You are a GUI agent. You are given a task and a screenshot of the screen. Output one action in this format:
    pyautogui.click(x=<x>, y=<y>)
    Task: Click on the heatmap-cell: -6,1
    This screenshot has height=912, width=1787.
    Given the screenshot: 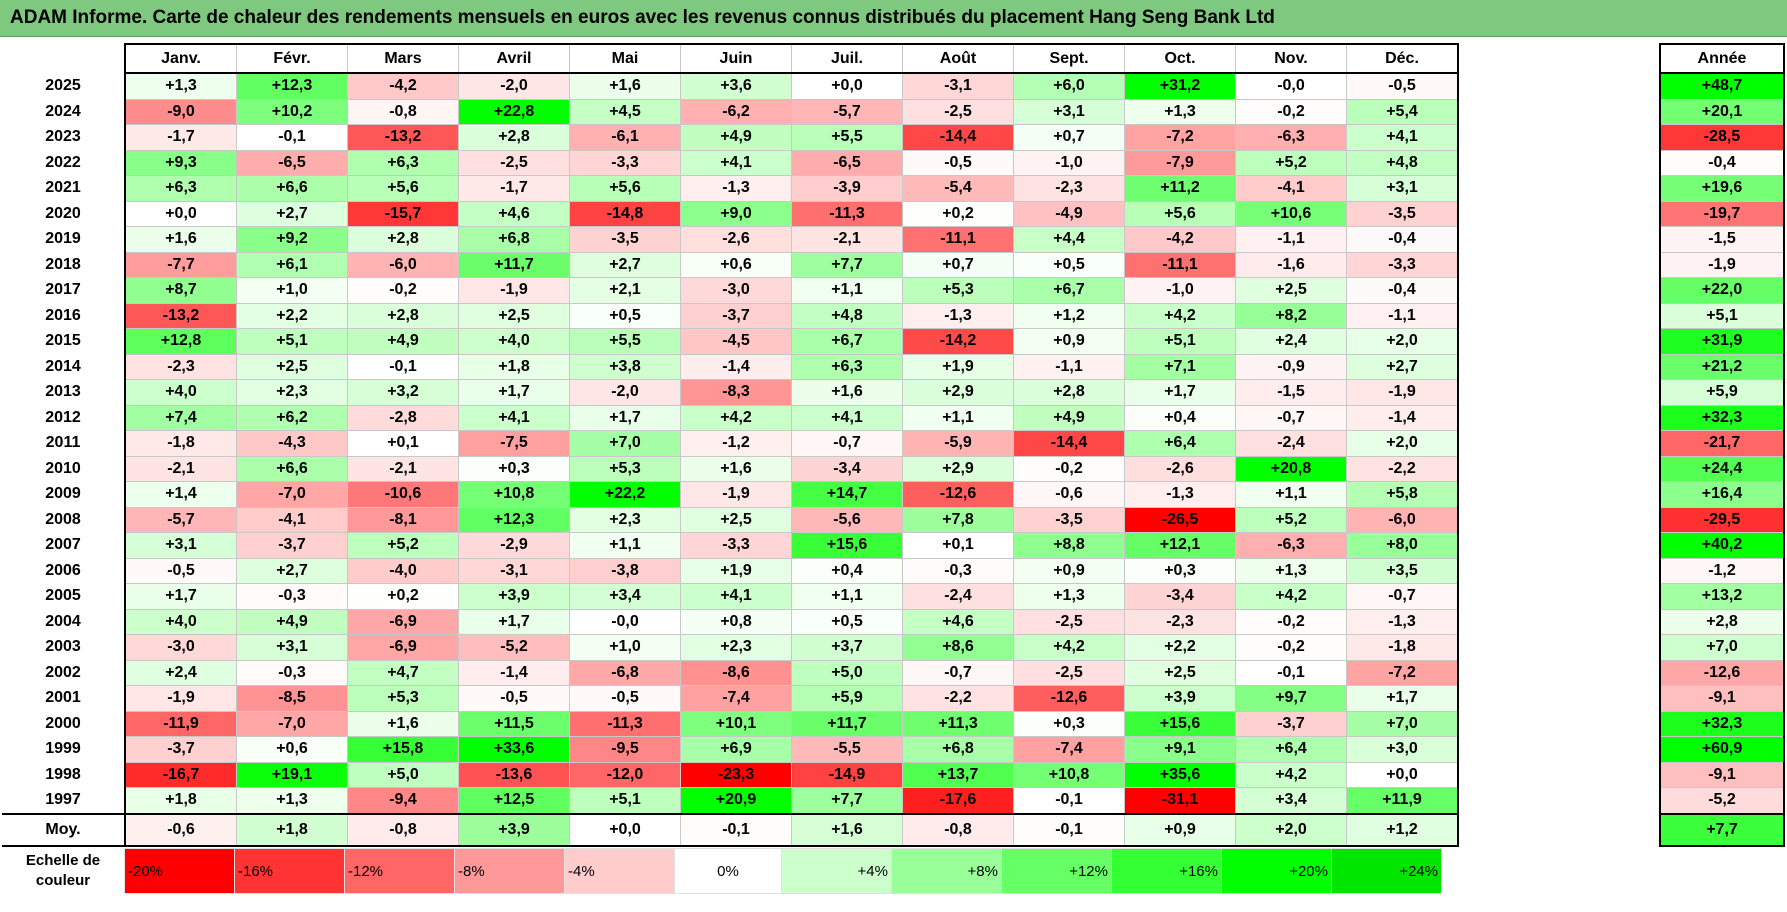 What is the action you would take?
    pyautogui.click(x=625, y=137)
    